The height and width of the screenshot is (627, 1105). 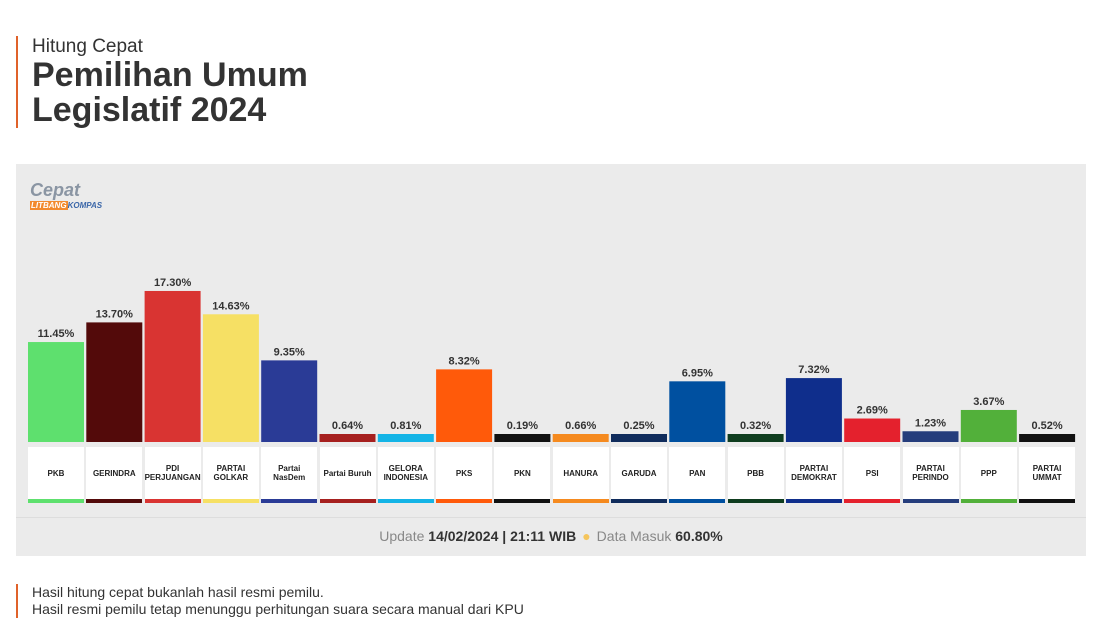 What do you see at coordinates (872, 411) in the screenshot?
I see `data-label: 2.69%` at bounding box center [872, 411].